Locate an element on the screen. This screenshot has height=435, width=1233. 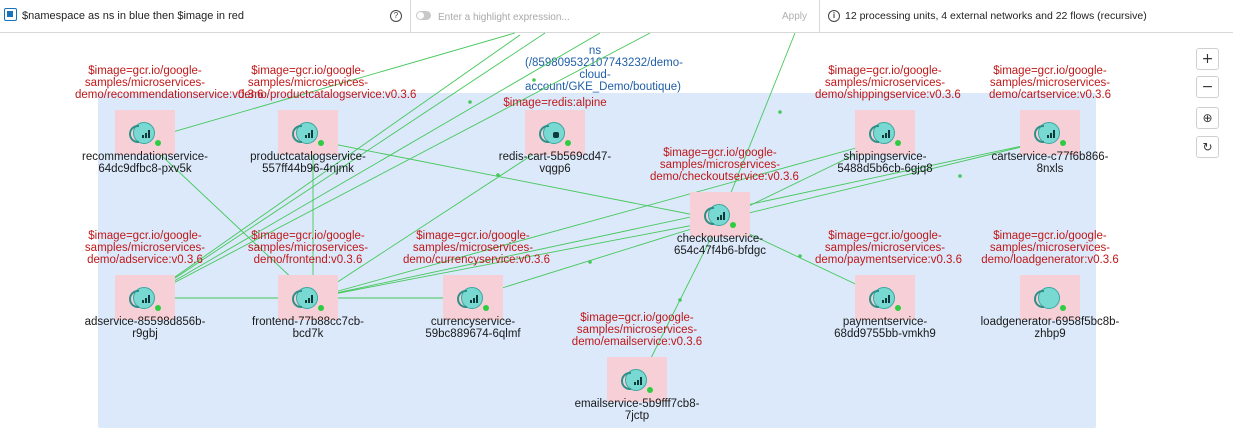
info-icon: i is located at coordinates (834, 16).